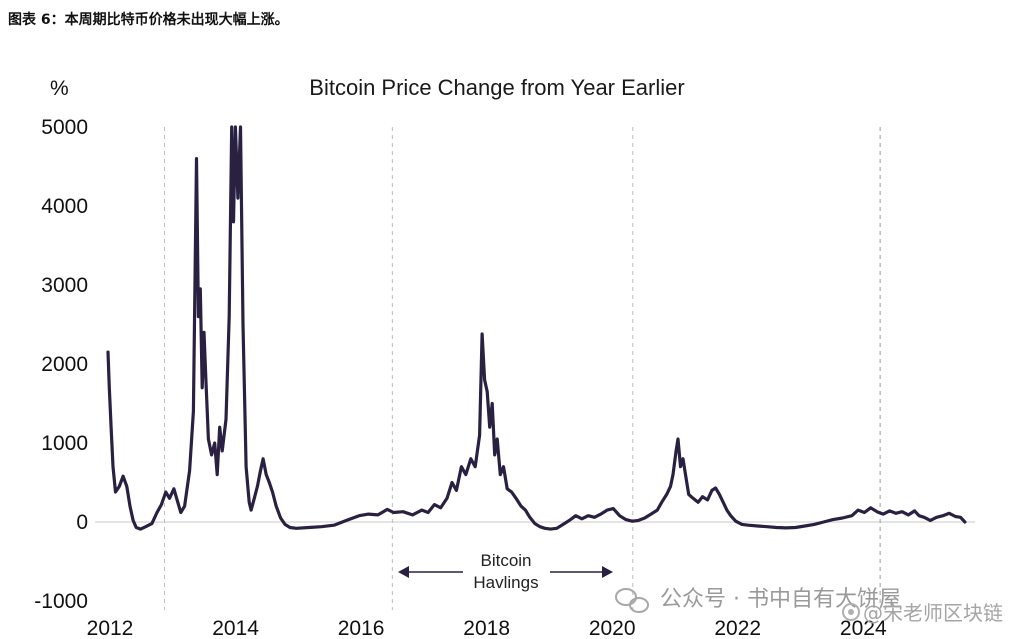 The height and width of the screenshot is (639, 1013). What do you see at coordinates (430, 572) in the screenshot?
I see `annotation-arrow-left` at bounding box center [430, 572].